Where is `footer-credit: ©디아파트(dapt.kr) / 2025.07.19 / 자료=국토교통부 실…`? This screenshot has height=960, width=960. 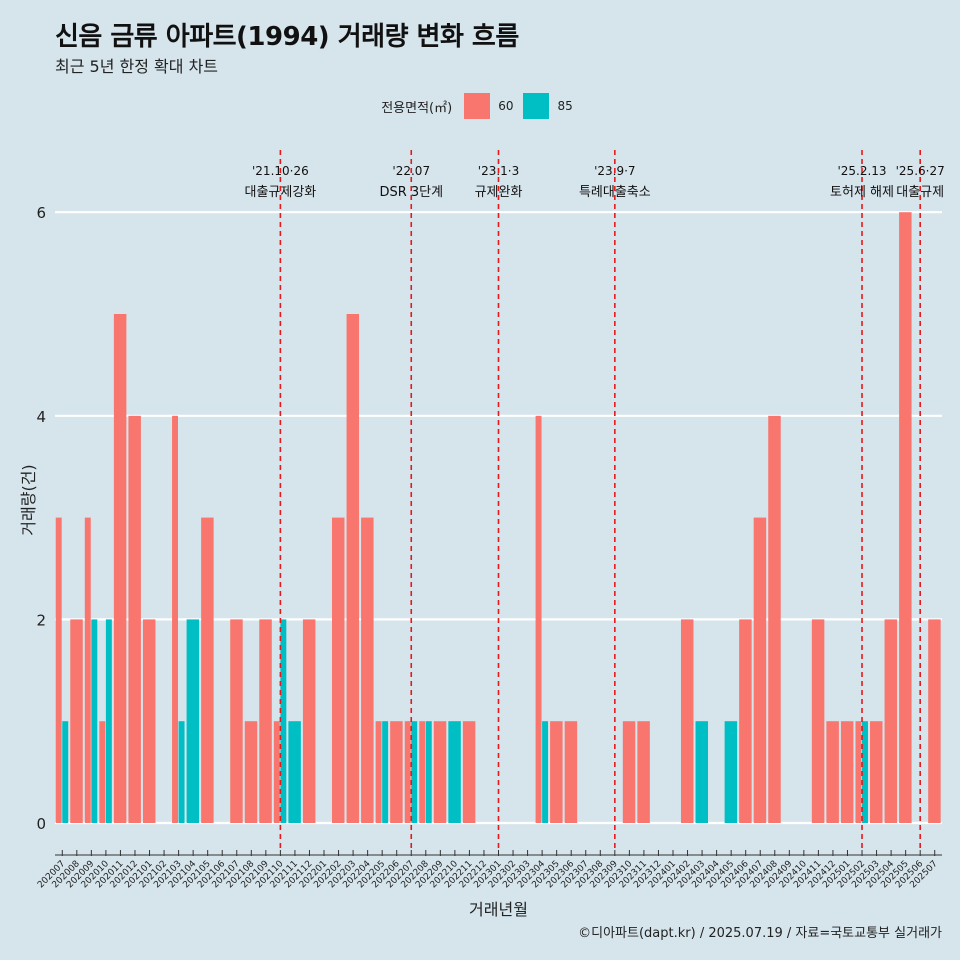 footer-credit: ©디아파트(dapt.kr) / 2025.07.19 / 자료=국토교통부 실… is located at coordinates (760, 933).